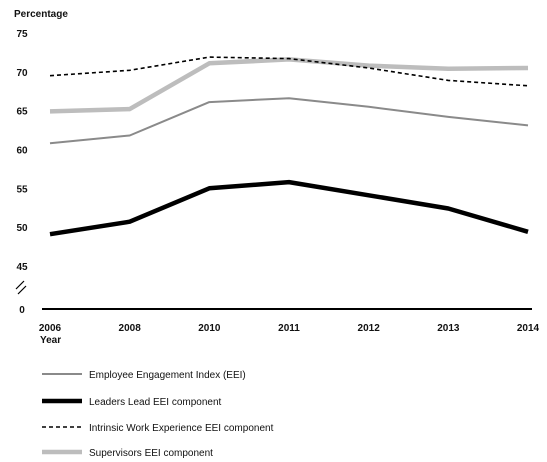  Describe the element at coordinates (22, 267) in the screenshot. I see `y-tick-label: 45` at that location.